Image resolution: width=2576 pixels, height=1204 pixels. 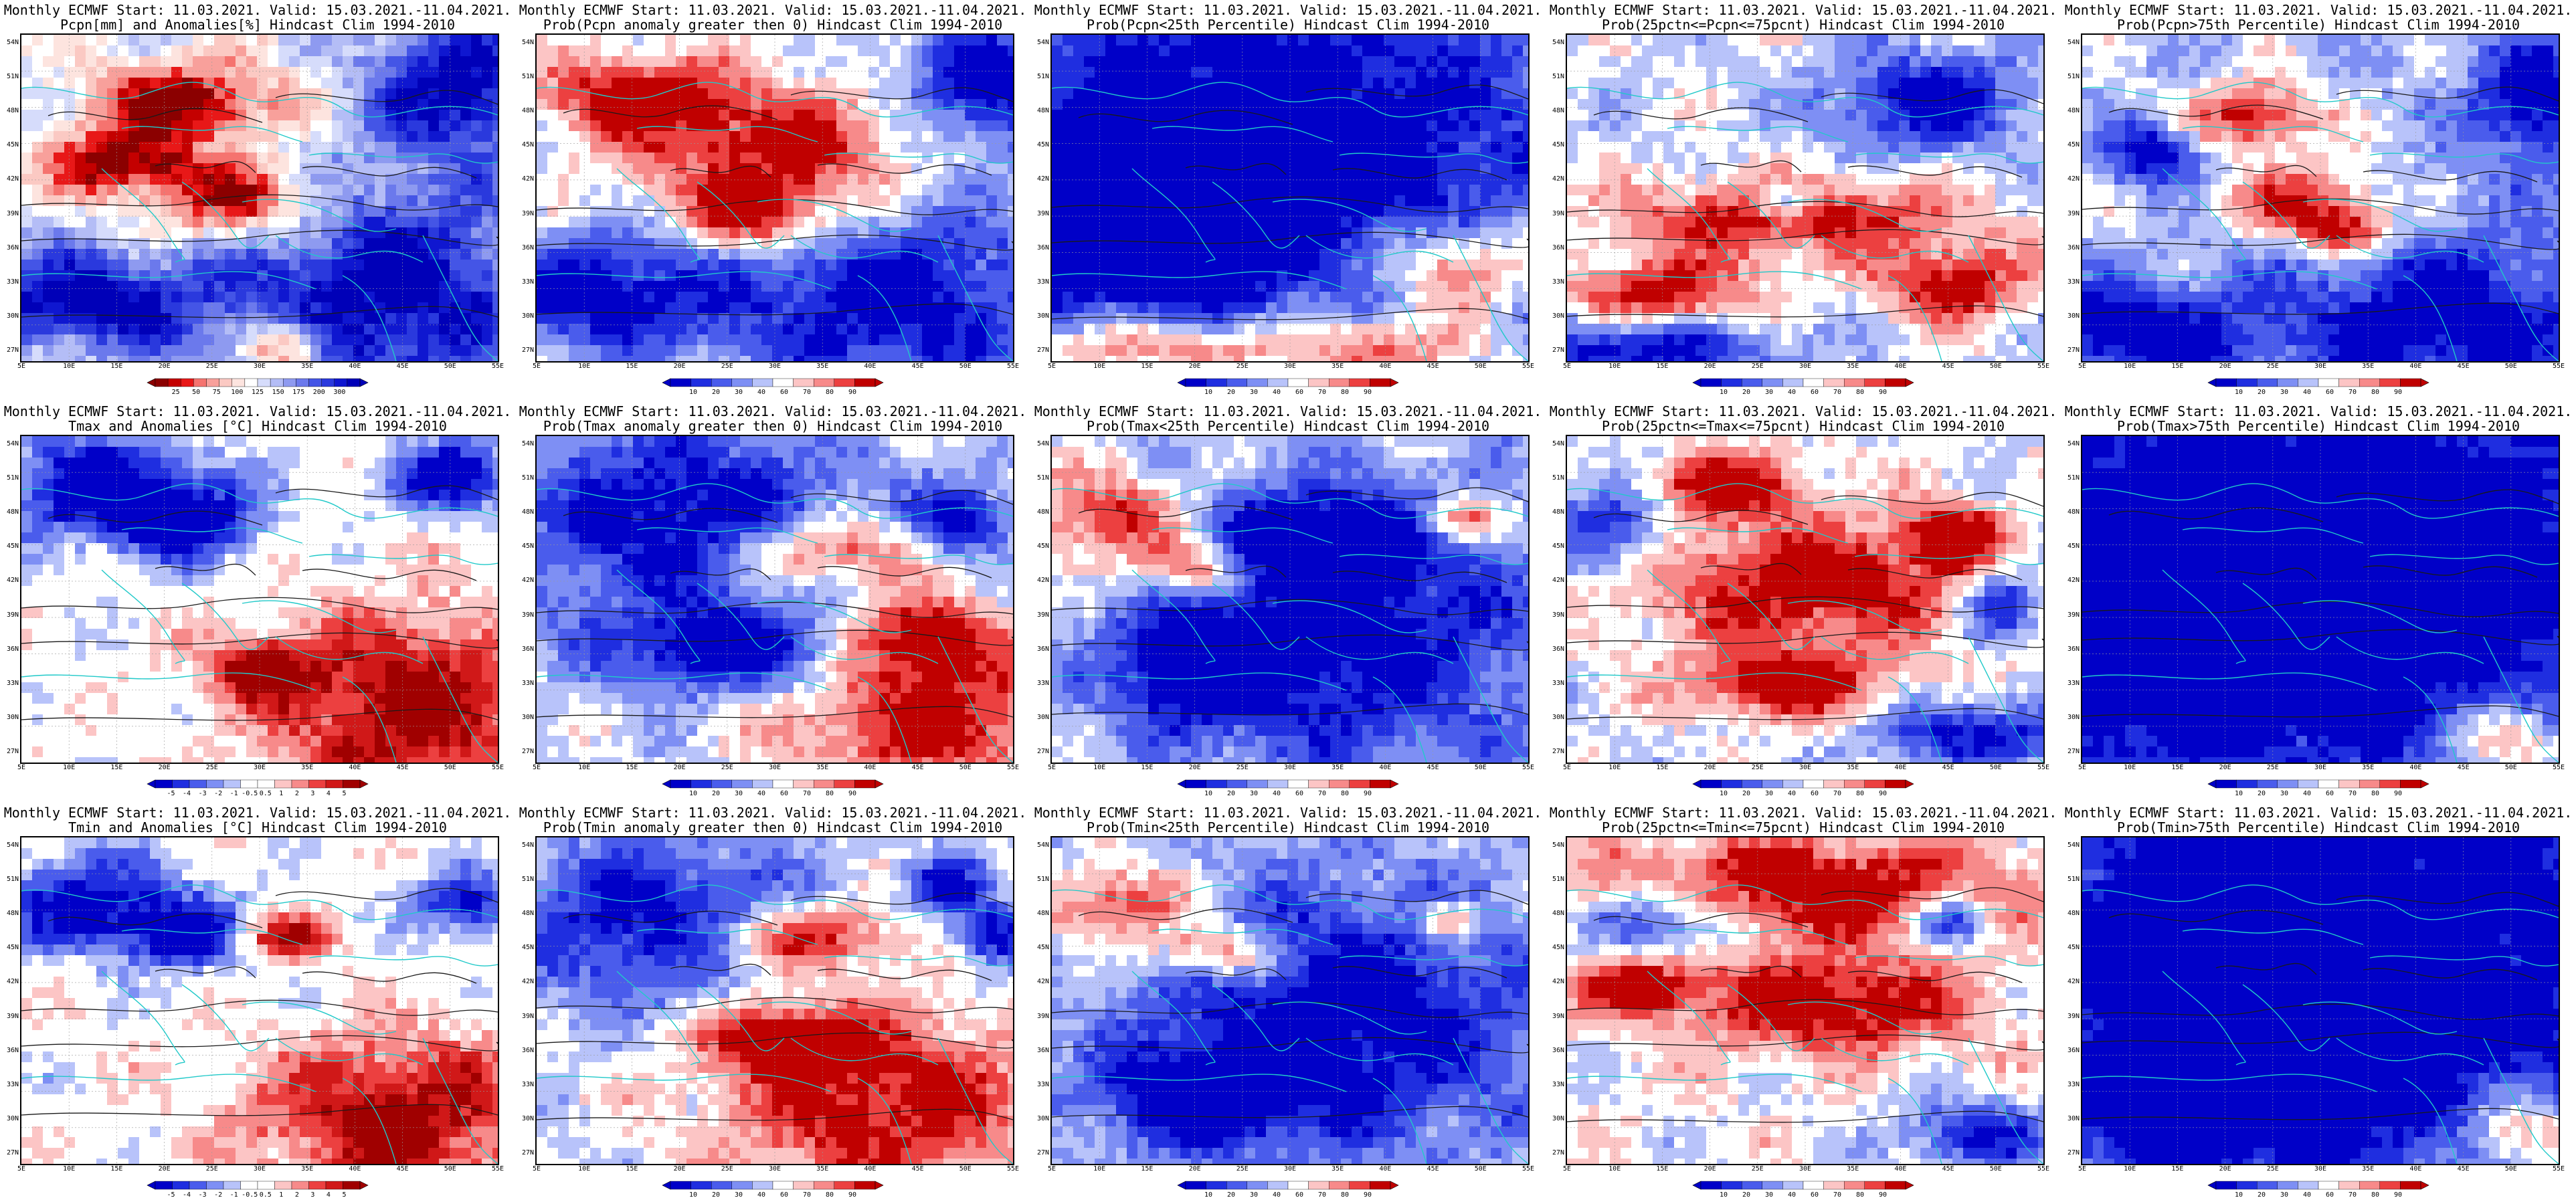 I want to click on colorbar-tick-label: 200, so click(x=319, y=392).